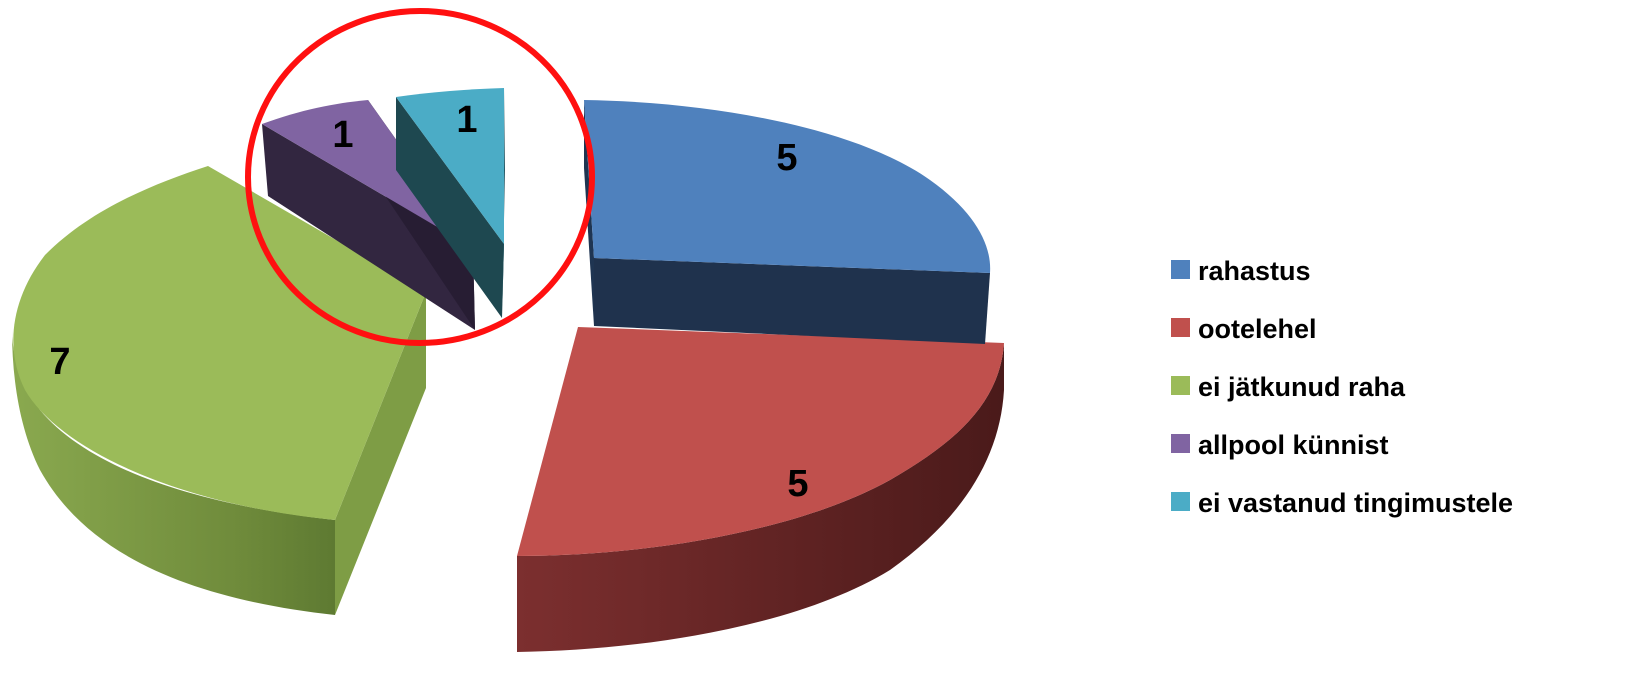  I want to click on legend-label-rahastus: rahastus, so click(1254, 271).